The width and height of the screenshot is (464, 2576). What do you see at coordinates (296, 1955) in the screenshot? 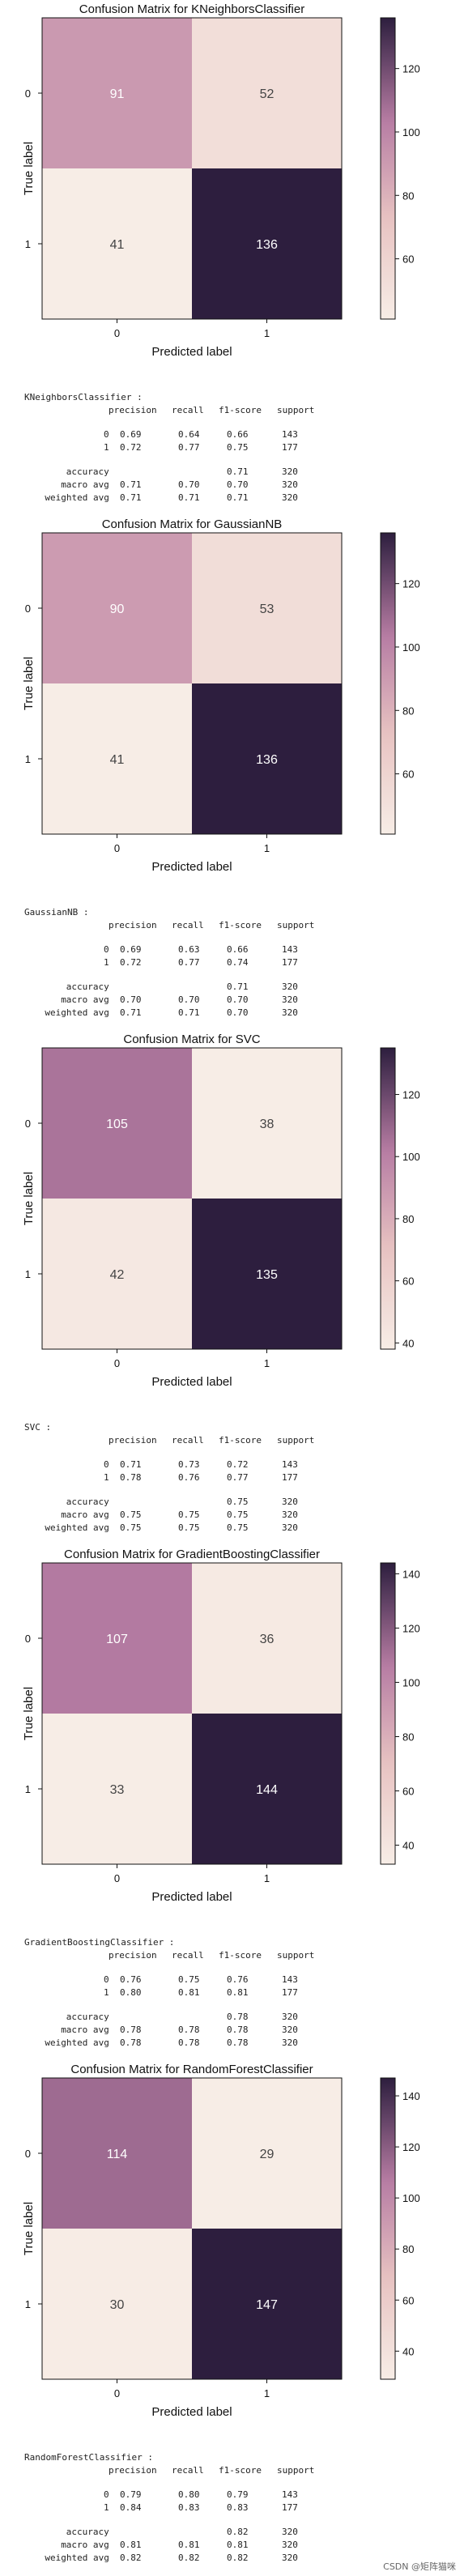
I see `report-header: support` at bounding box center [296, 1955].